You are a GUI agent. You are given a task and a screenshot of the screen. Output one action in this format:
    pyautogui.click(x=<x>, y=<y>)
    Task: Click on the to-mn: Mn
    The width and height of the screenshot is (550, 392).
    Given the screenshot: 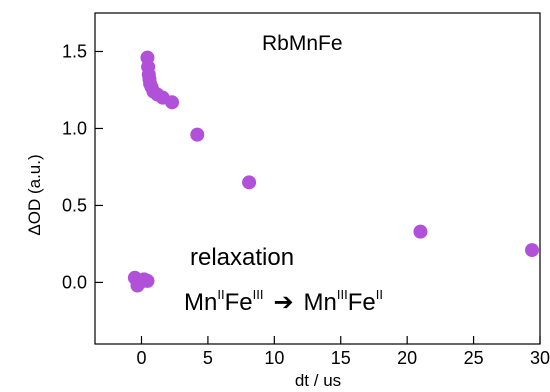 What is the action you would take?
    pyautogui.click(x=320, y=302)
    